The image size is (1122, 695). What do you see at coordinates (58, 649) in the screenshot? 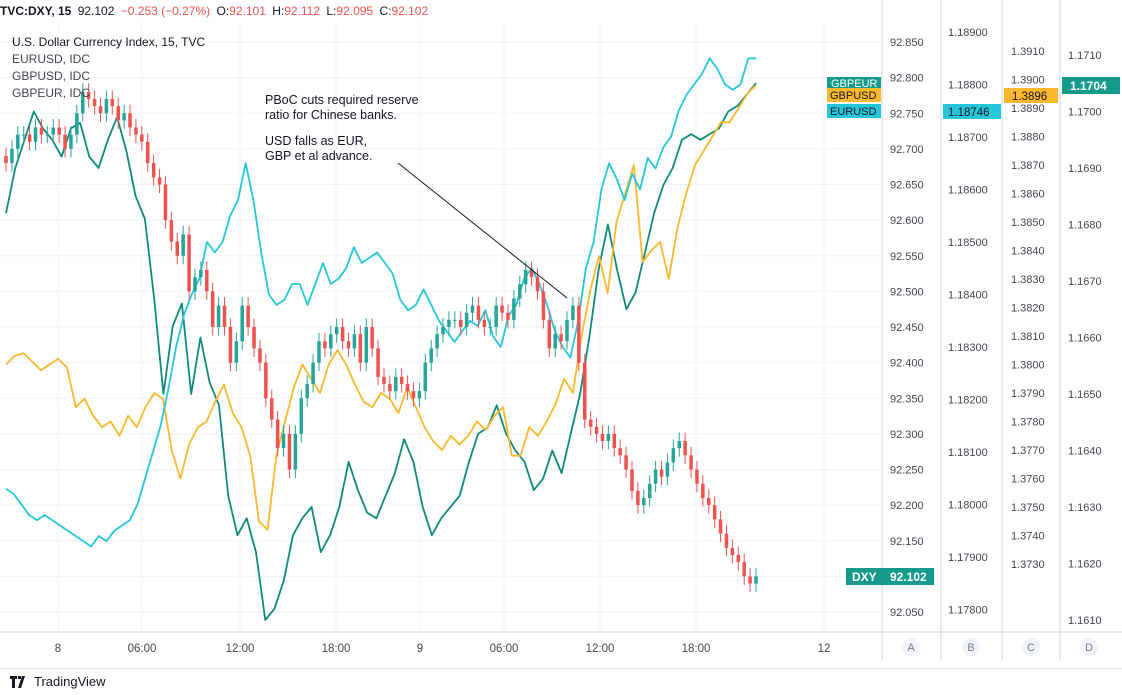
I see `time-axis-label: 8` at bounding box center [58, 649].